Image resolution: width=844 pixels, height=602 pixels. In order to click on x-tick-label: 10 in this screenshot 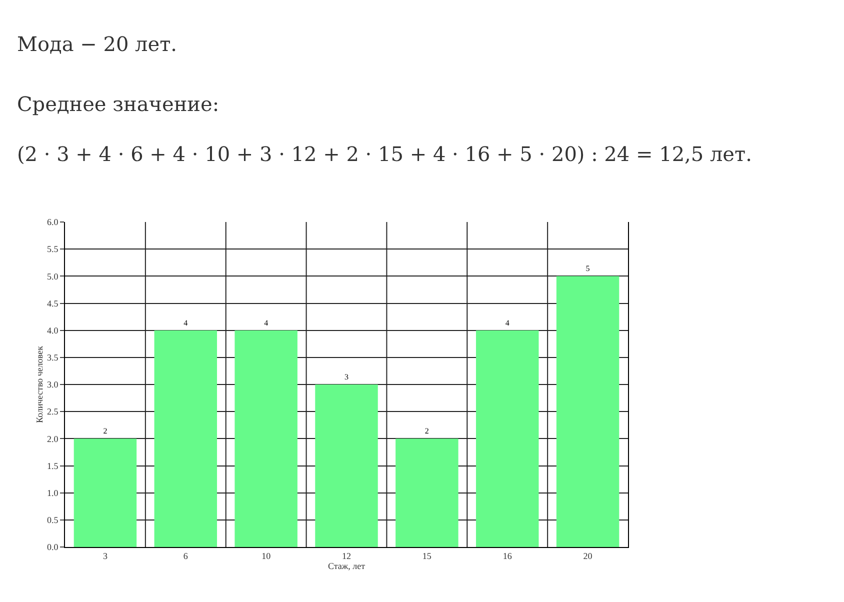, I will do `click(267, 555)`.